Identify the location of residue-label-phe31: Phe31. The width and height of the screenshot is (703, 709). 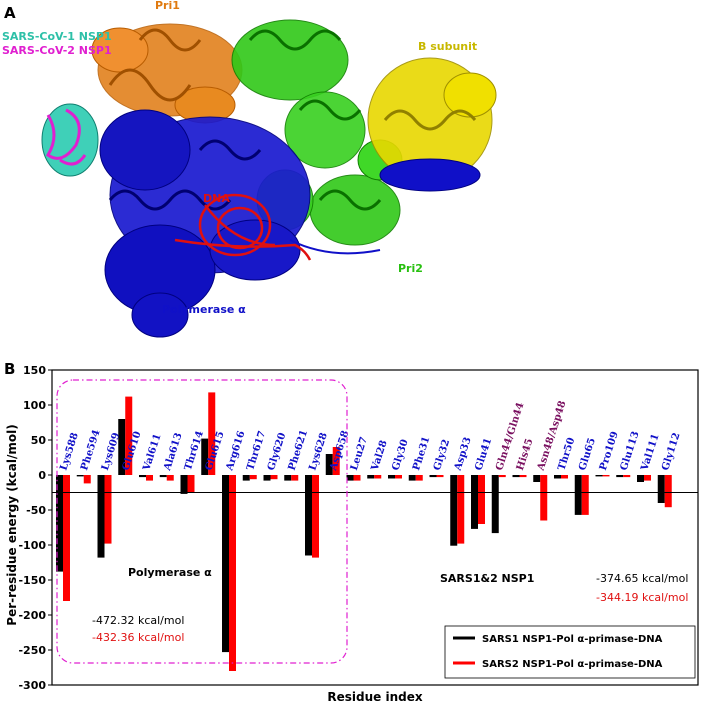
(421, 453).